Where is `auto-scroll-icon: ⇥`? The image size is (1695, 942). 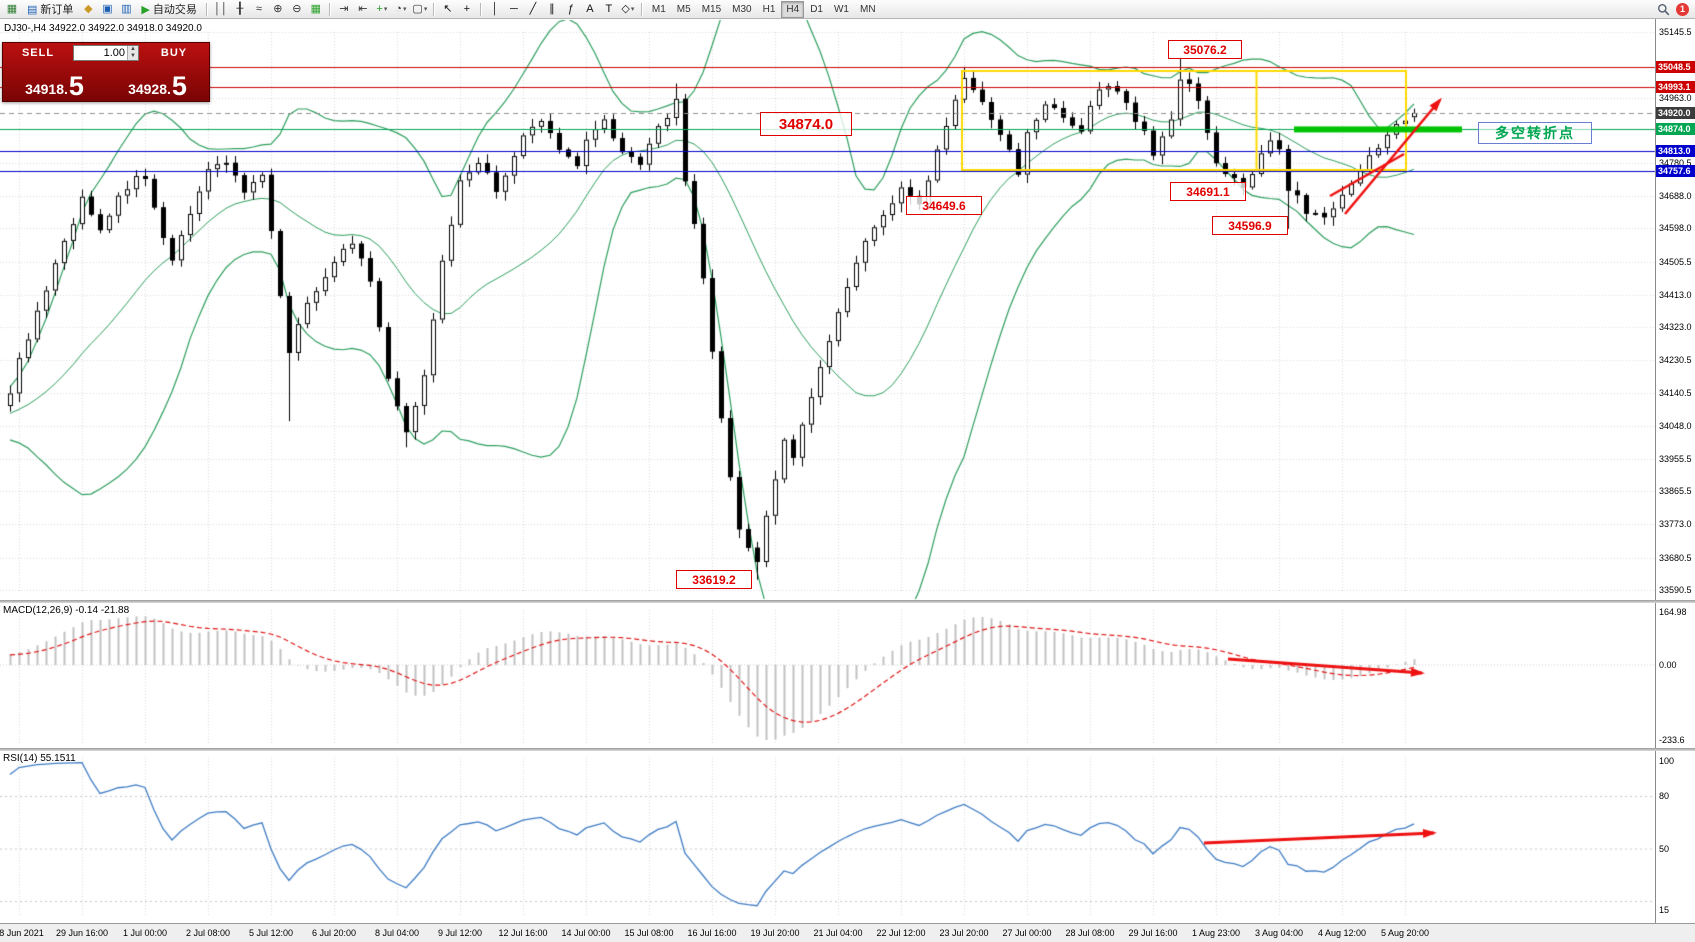 auto-scroll-icon: ⇥ is located at coordinates (344, 8).